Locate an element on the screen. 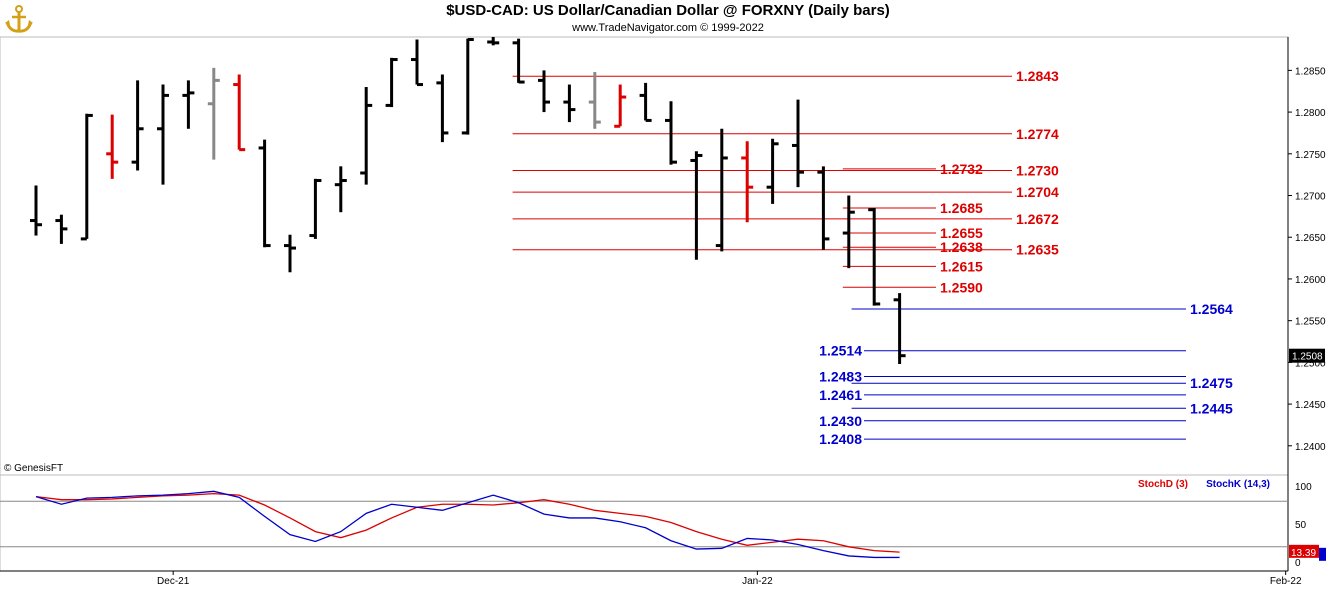 This screenshot has width=1336, height=591. date-tick-label: Feb-22 is located at coordinates (1286, 581).